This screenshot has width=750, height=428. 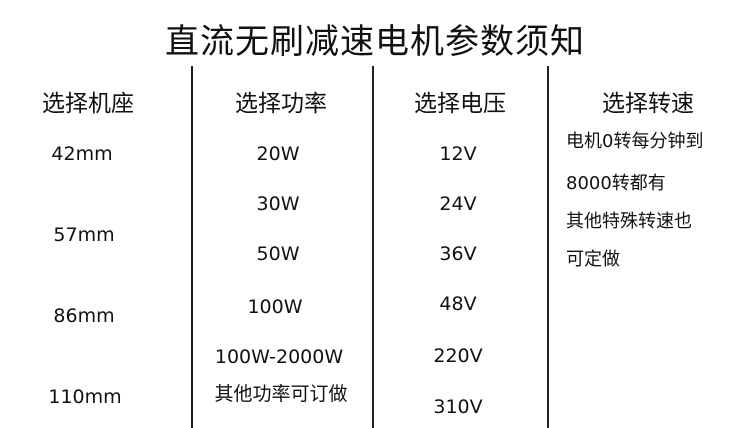 What do you see at coordinates (281, 394) in the screenshot?
I see `power-item: 其他功率可订做` at bounding box center [281, 394].